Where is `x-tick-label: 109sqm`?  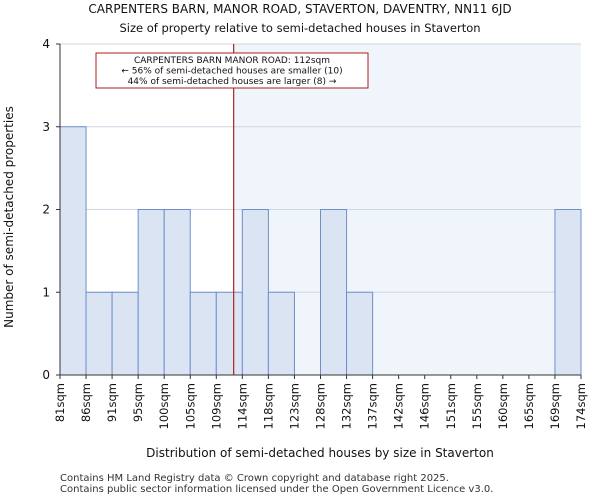
x-tick-label: 109sqm is located at coordinates (216, 406).